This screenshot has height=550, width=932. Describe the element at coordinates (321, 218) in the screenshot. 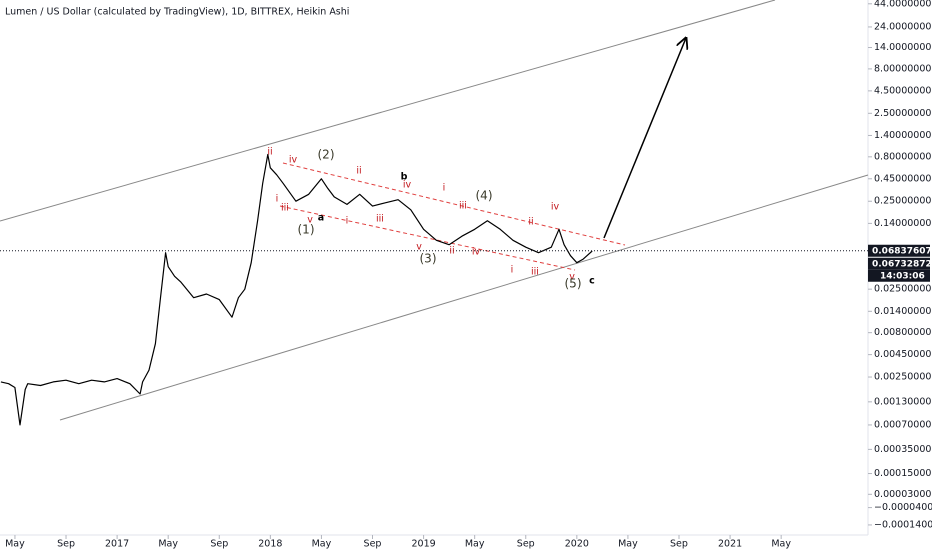

I see `wave-label: a` at that location.